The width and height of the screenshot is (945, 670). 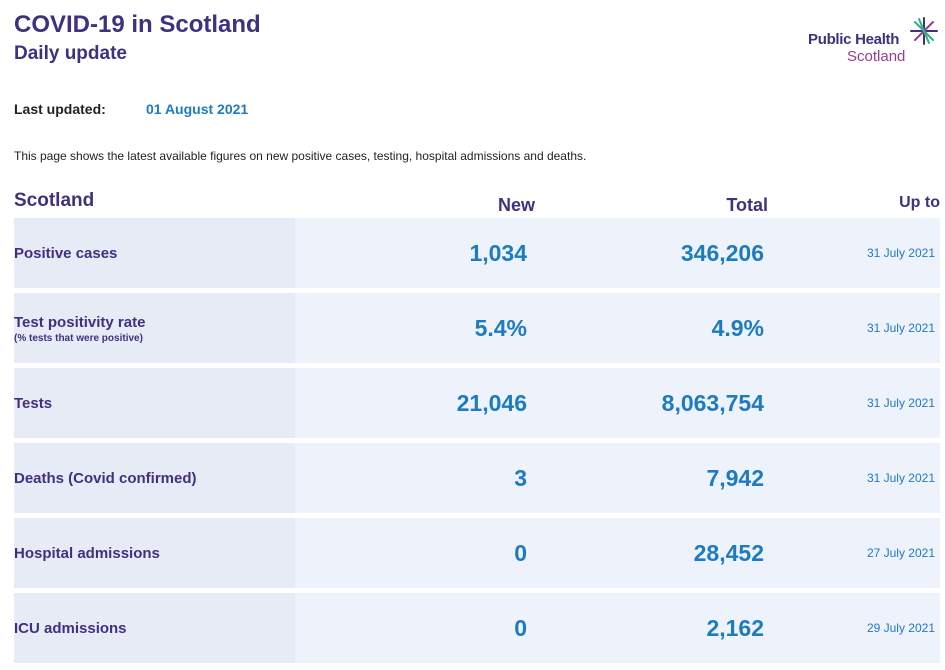 I want to click on row-sublabel: (% tests that were positive), so click(x=78, y=338).